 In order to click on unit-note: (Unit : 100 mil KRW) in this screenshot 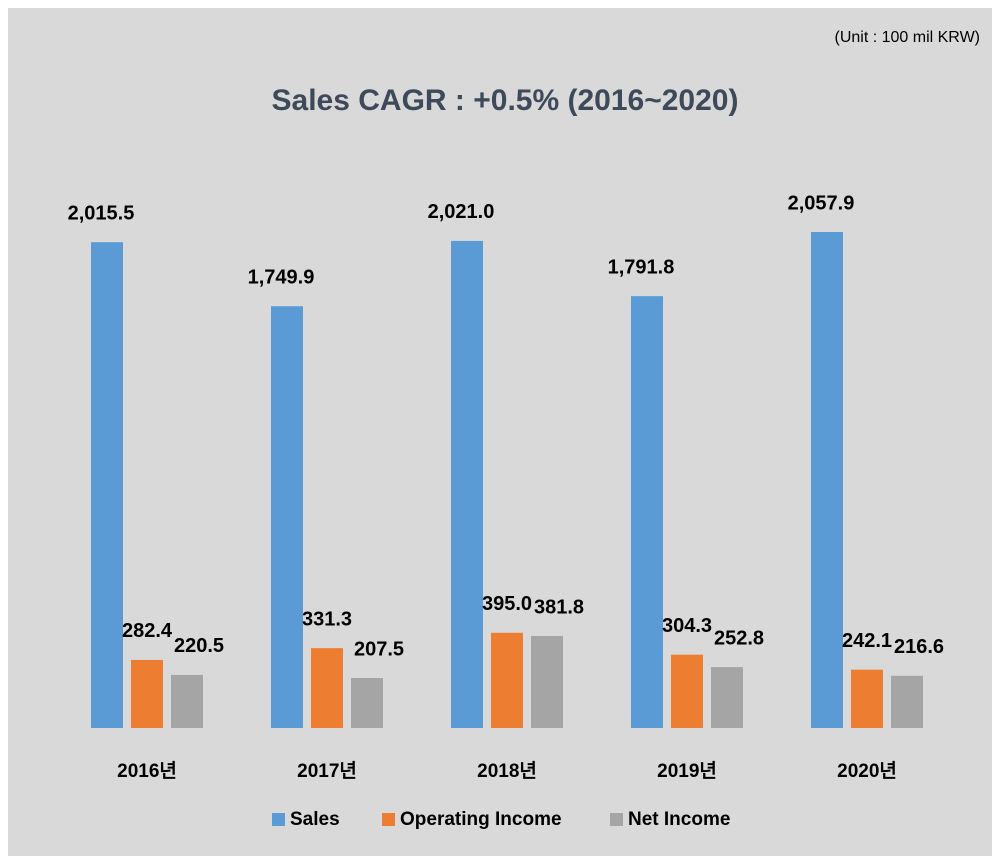, I will do `click(907, 37)`.